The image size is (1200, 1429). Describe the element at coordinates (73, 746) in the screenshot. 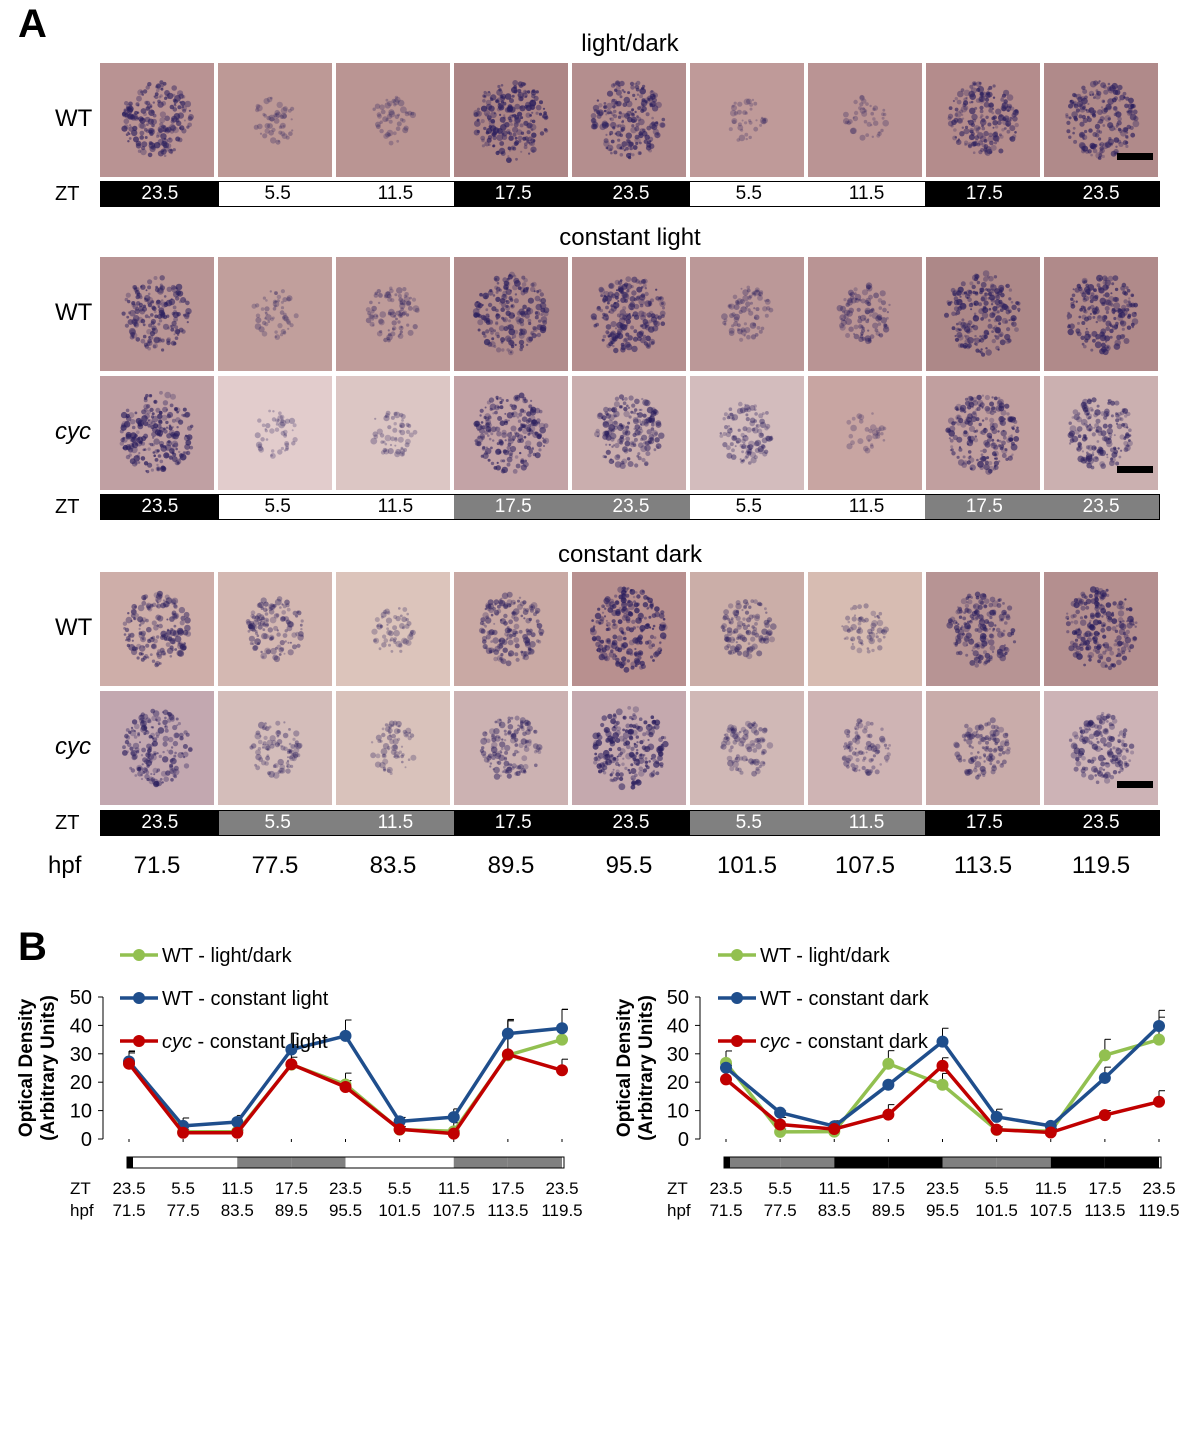

I see `genotype-label: cyc` at that location.